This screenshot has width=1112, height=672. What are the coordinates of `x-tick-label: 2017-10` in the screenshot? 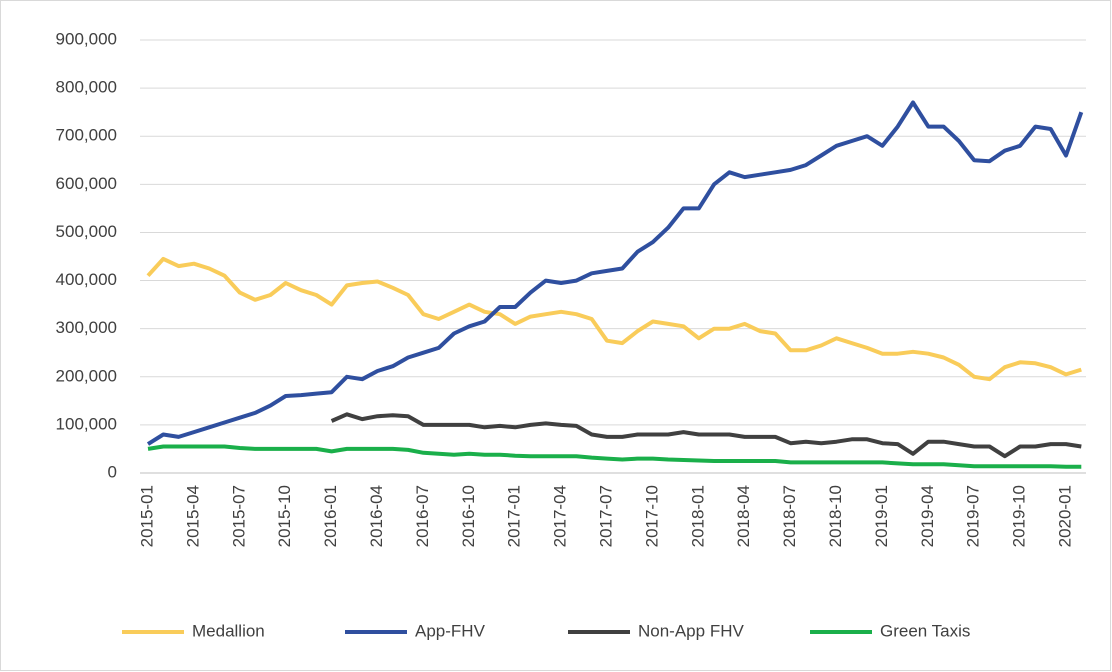 It's located at (651, 516).